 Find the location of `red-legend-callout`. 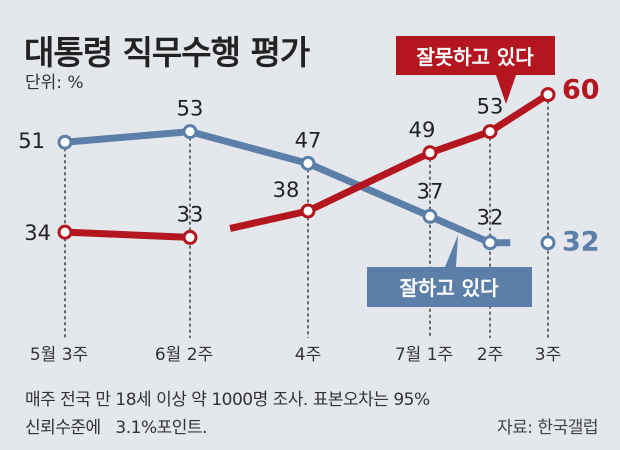

red-legend-callout is located at coordinates (475, 70).